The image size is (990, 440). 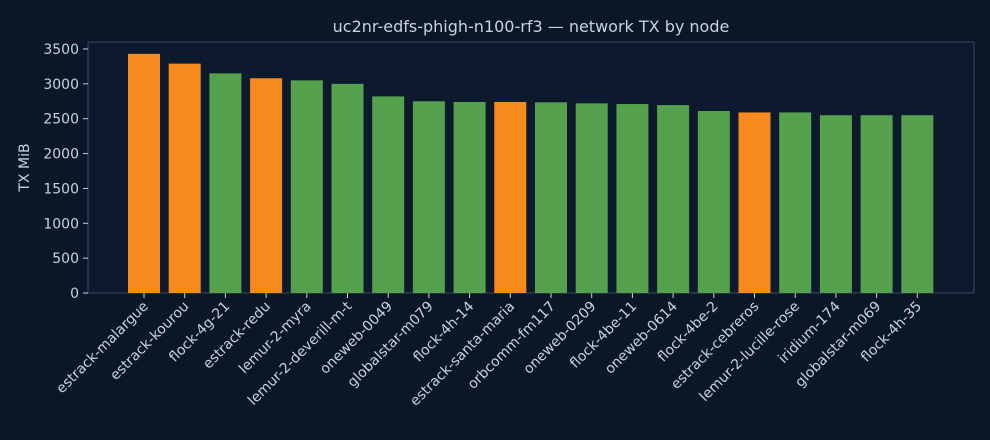 What do you see at coordinates (144, 173) in the screenshot?
I see `bar-estrack-malargue` at bounding box center [144, 173].